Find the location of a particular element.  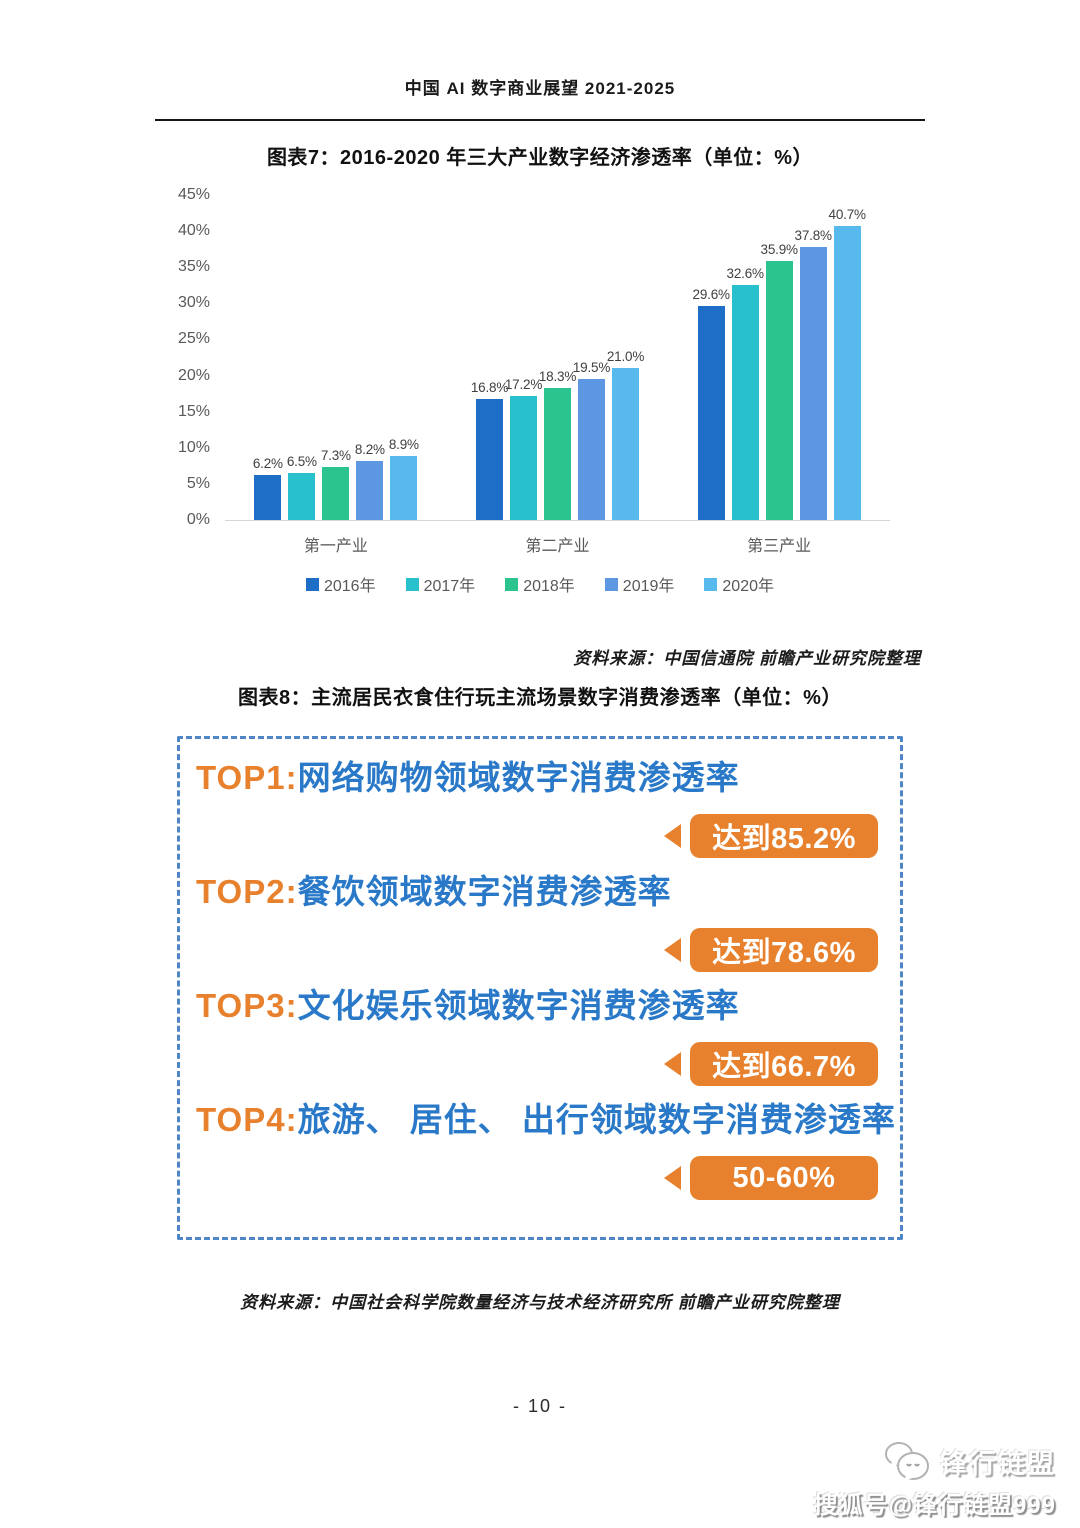

category-labels: 第一产业 第二产业 第三产业 is located at coordinates (557, 544).